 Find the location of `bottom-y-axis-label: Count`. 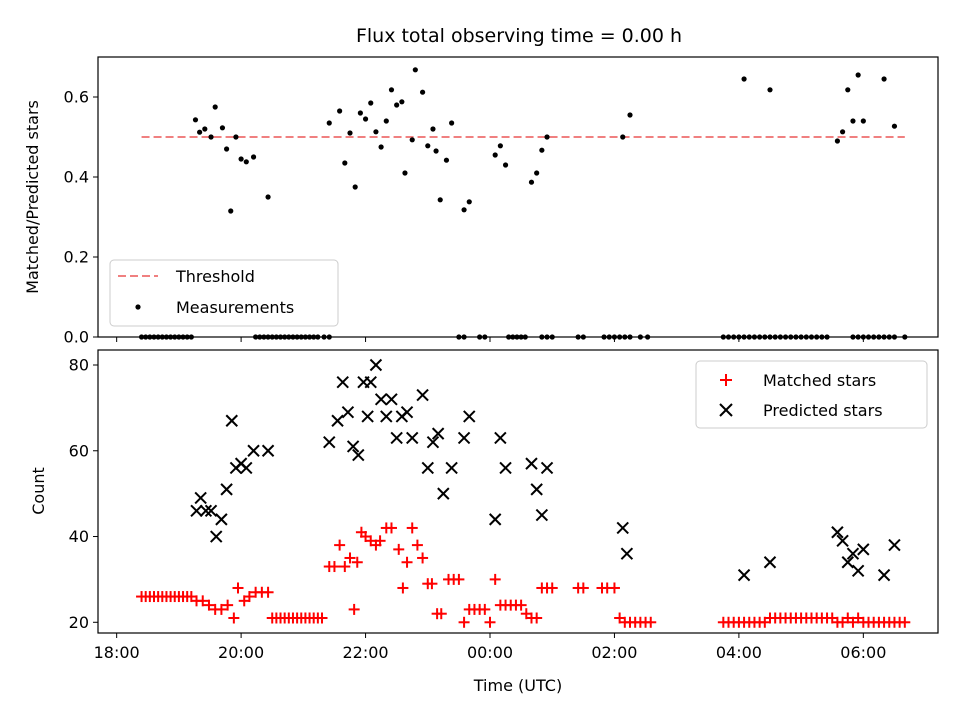

bottom-y-axis-label: Count is located at coordinates (38, 491).